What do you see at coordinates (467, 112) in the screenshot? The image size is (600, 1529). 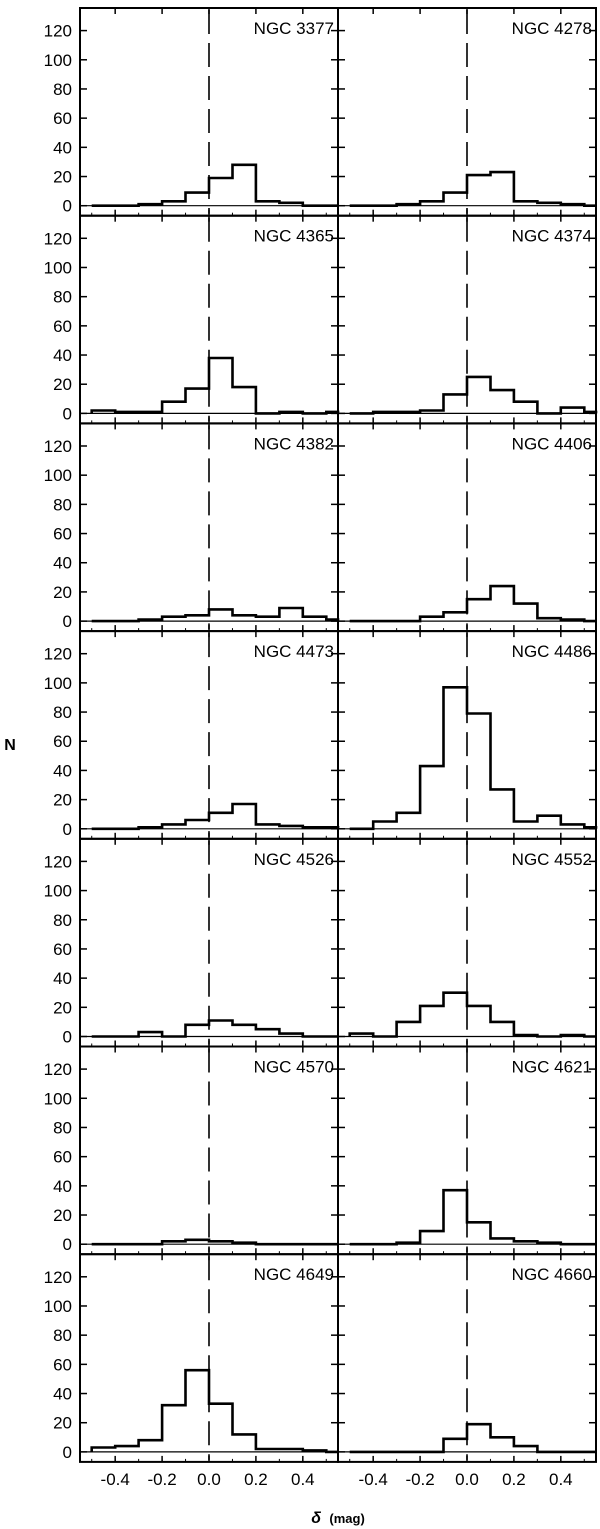 I see `panel-ngc-4278: NGC 4278` at bounding box center [467, 112].